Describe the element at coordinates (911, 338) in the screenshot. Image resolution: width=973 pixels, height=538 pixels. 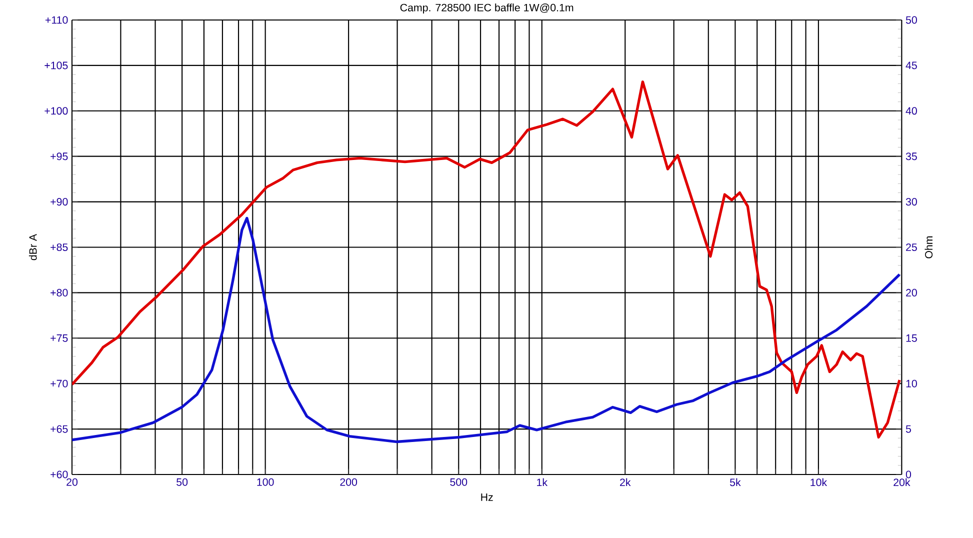
I see `y2-tick-label: 15` at that location.